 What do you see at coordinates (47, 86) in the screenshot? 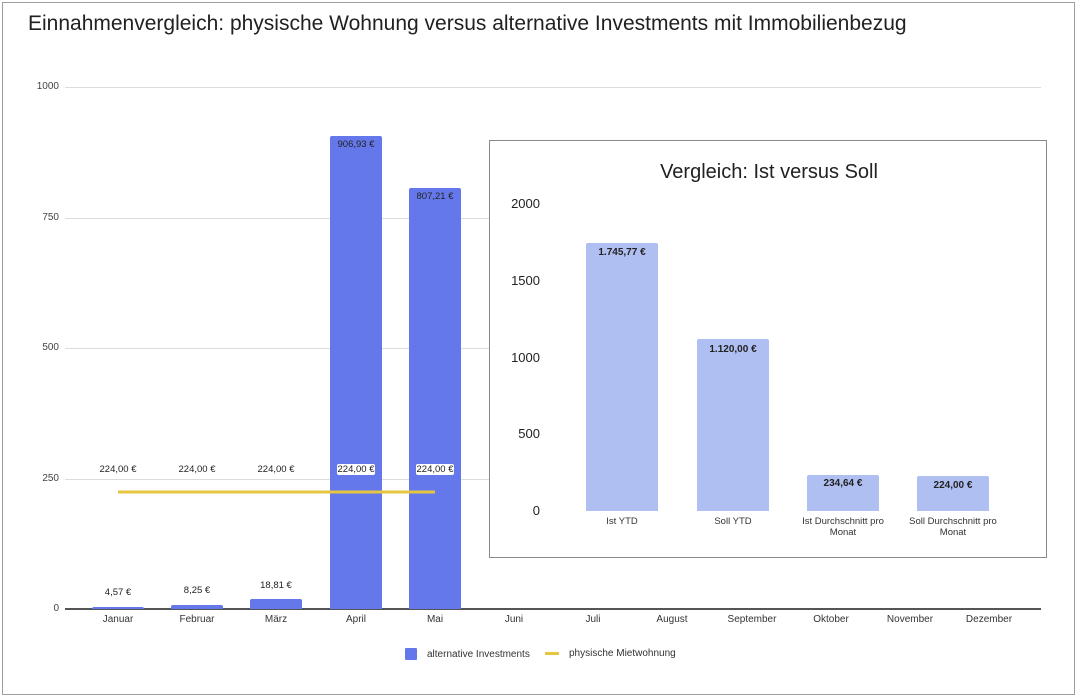
I see `y-tick-1000: 1000` at bounding box center [47, 86].